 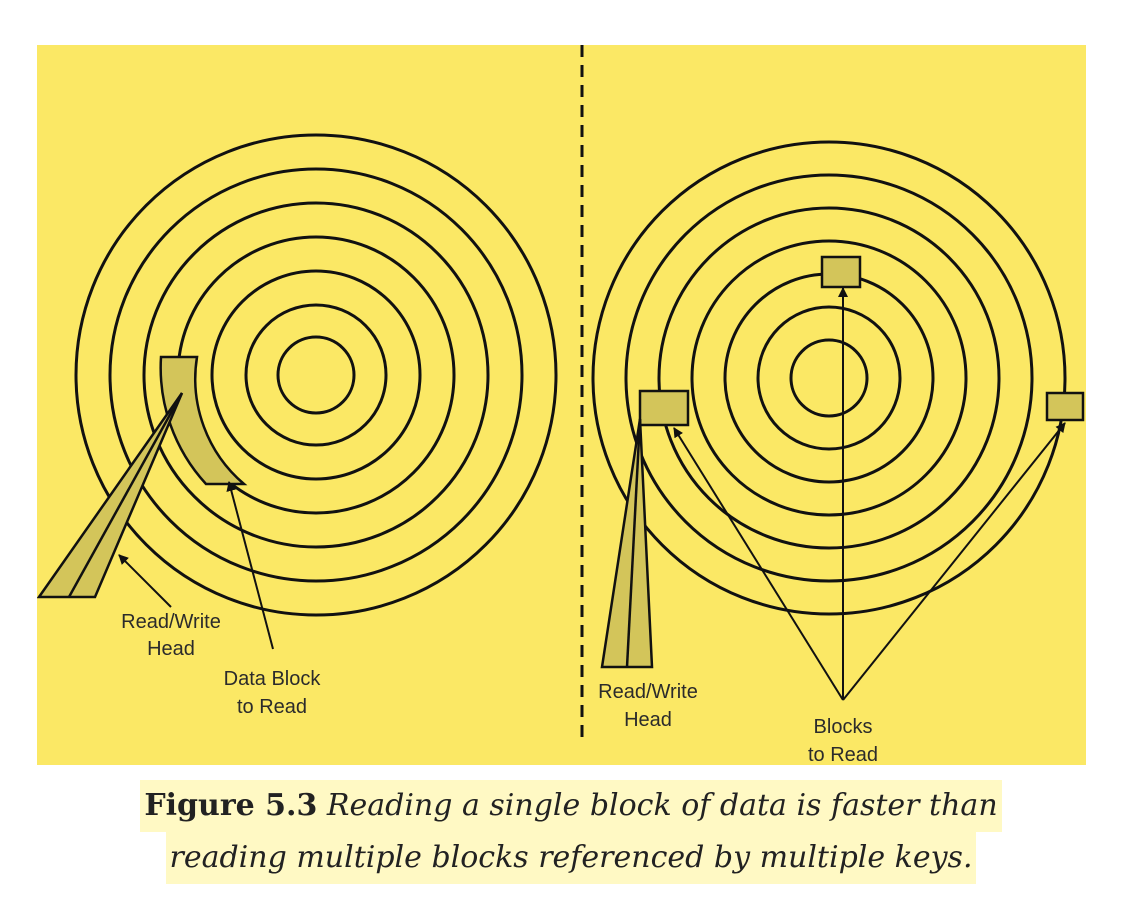 I want to click on left-data-block, so click(x=203, y=420).